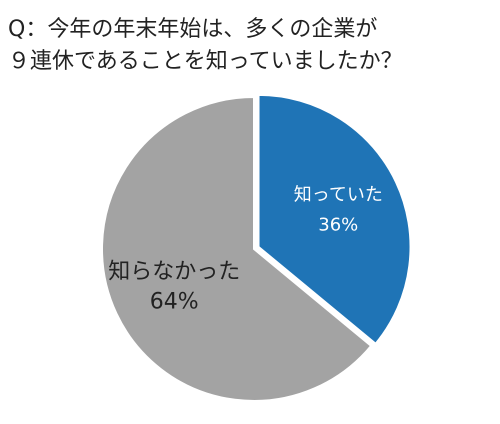 This screenshot has width=500, height=424. Describe the element at coordinates (338, 224) in the screenshot. I see `slice-value-label: 36%` at that location.